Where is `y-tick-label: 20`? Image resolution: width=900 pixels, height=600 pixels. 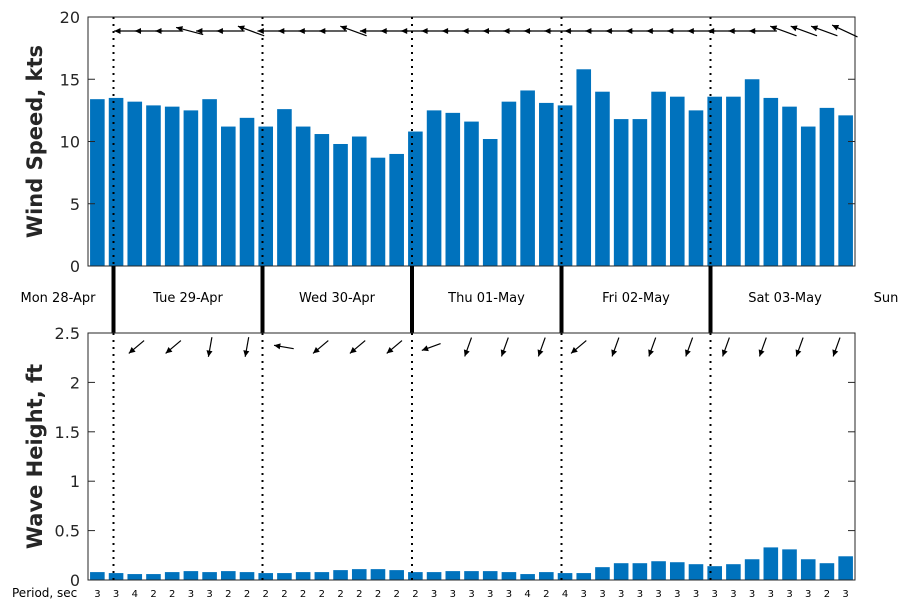
y-tick-label: 20 is located at coordinates (70, 17).